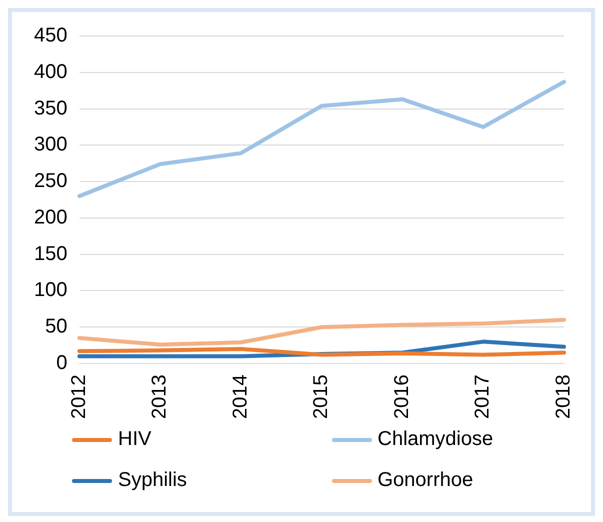  What do you see at coordinates (152, 480) in the screenshot?
I see `legend-label: Syphilis` at bounding box center [152, 480].